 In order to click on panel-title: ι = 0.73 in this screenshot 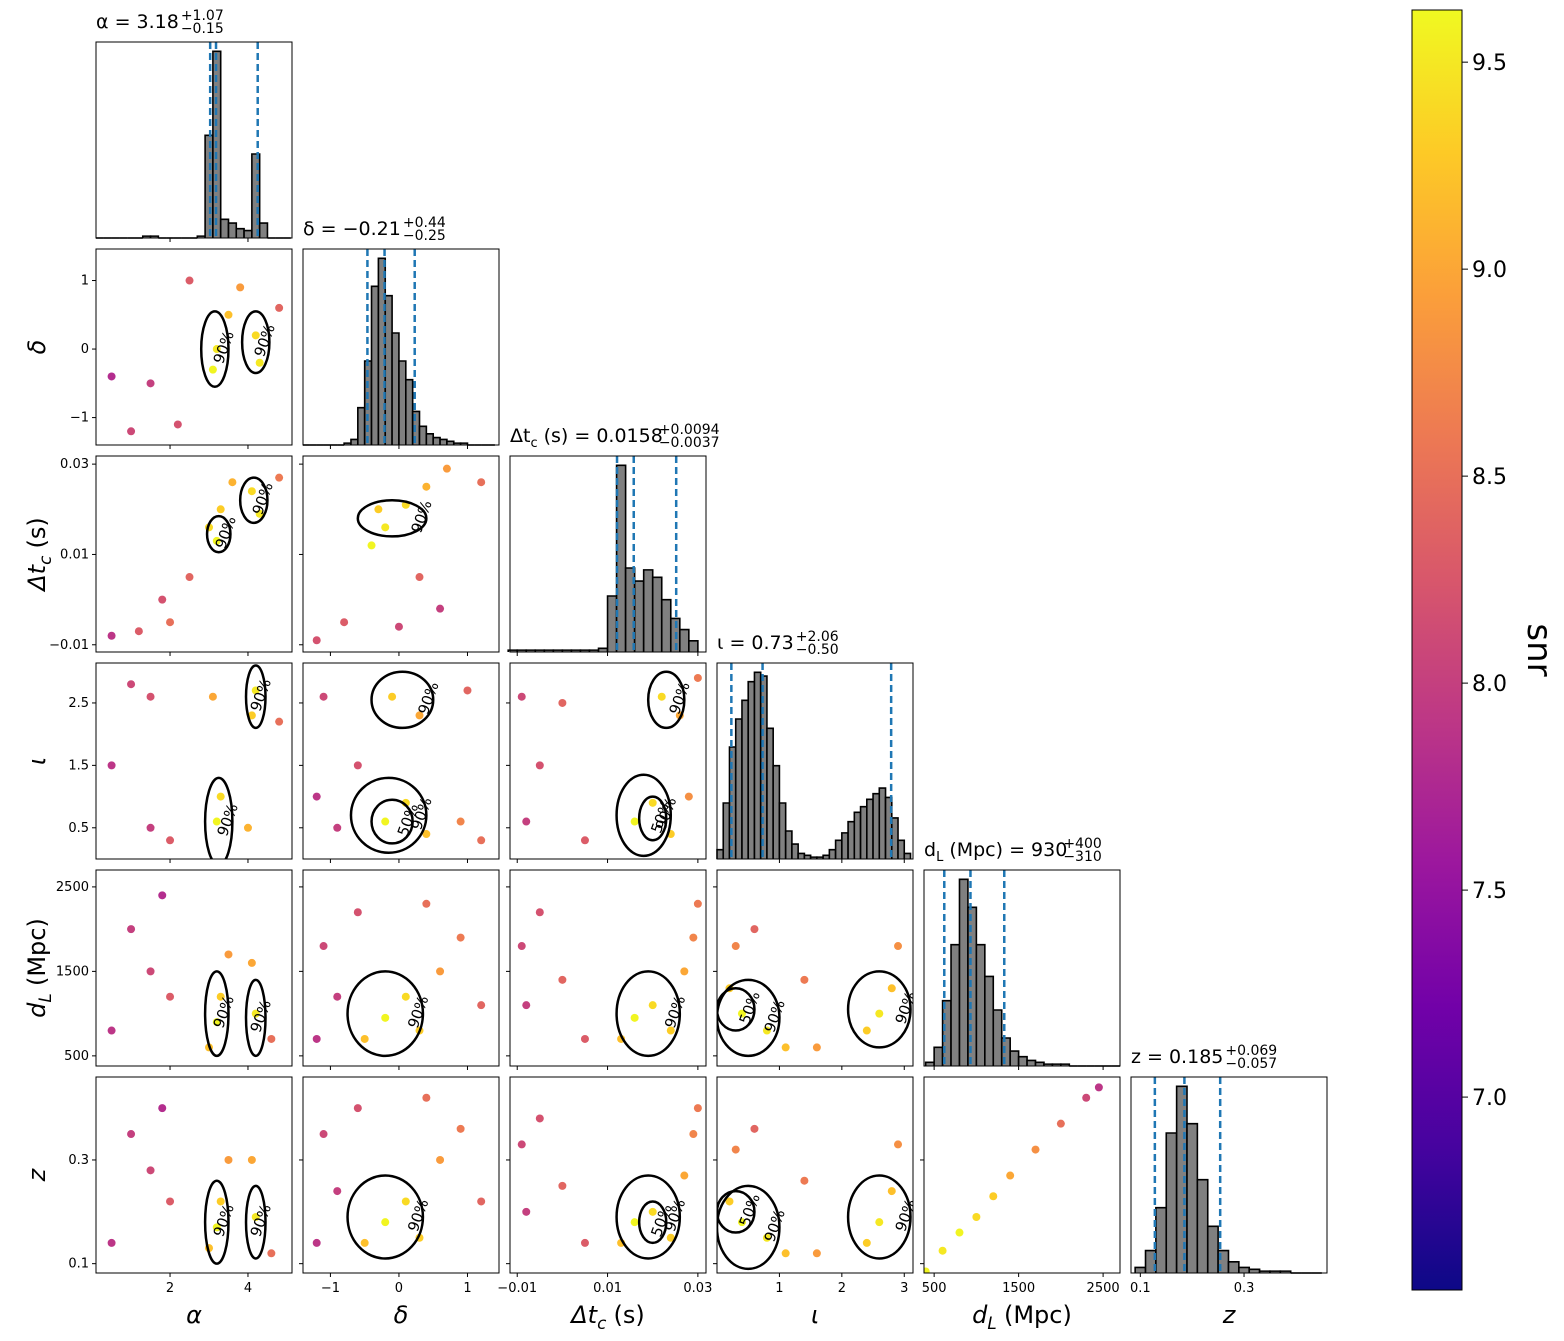, I will do `click(755, 643)`.